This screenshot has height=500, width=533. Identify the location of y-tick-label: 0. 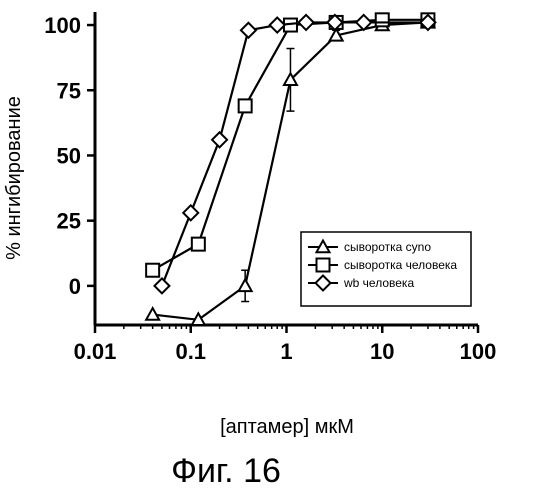
(75, 286).